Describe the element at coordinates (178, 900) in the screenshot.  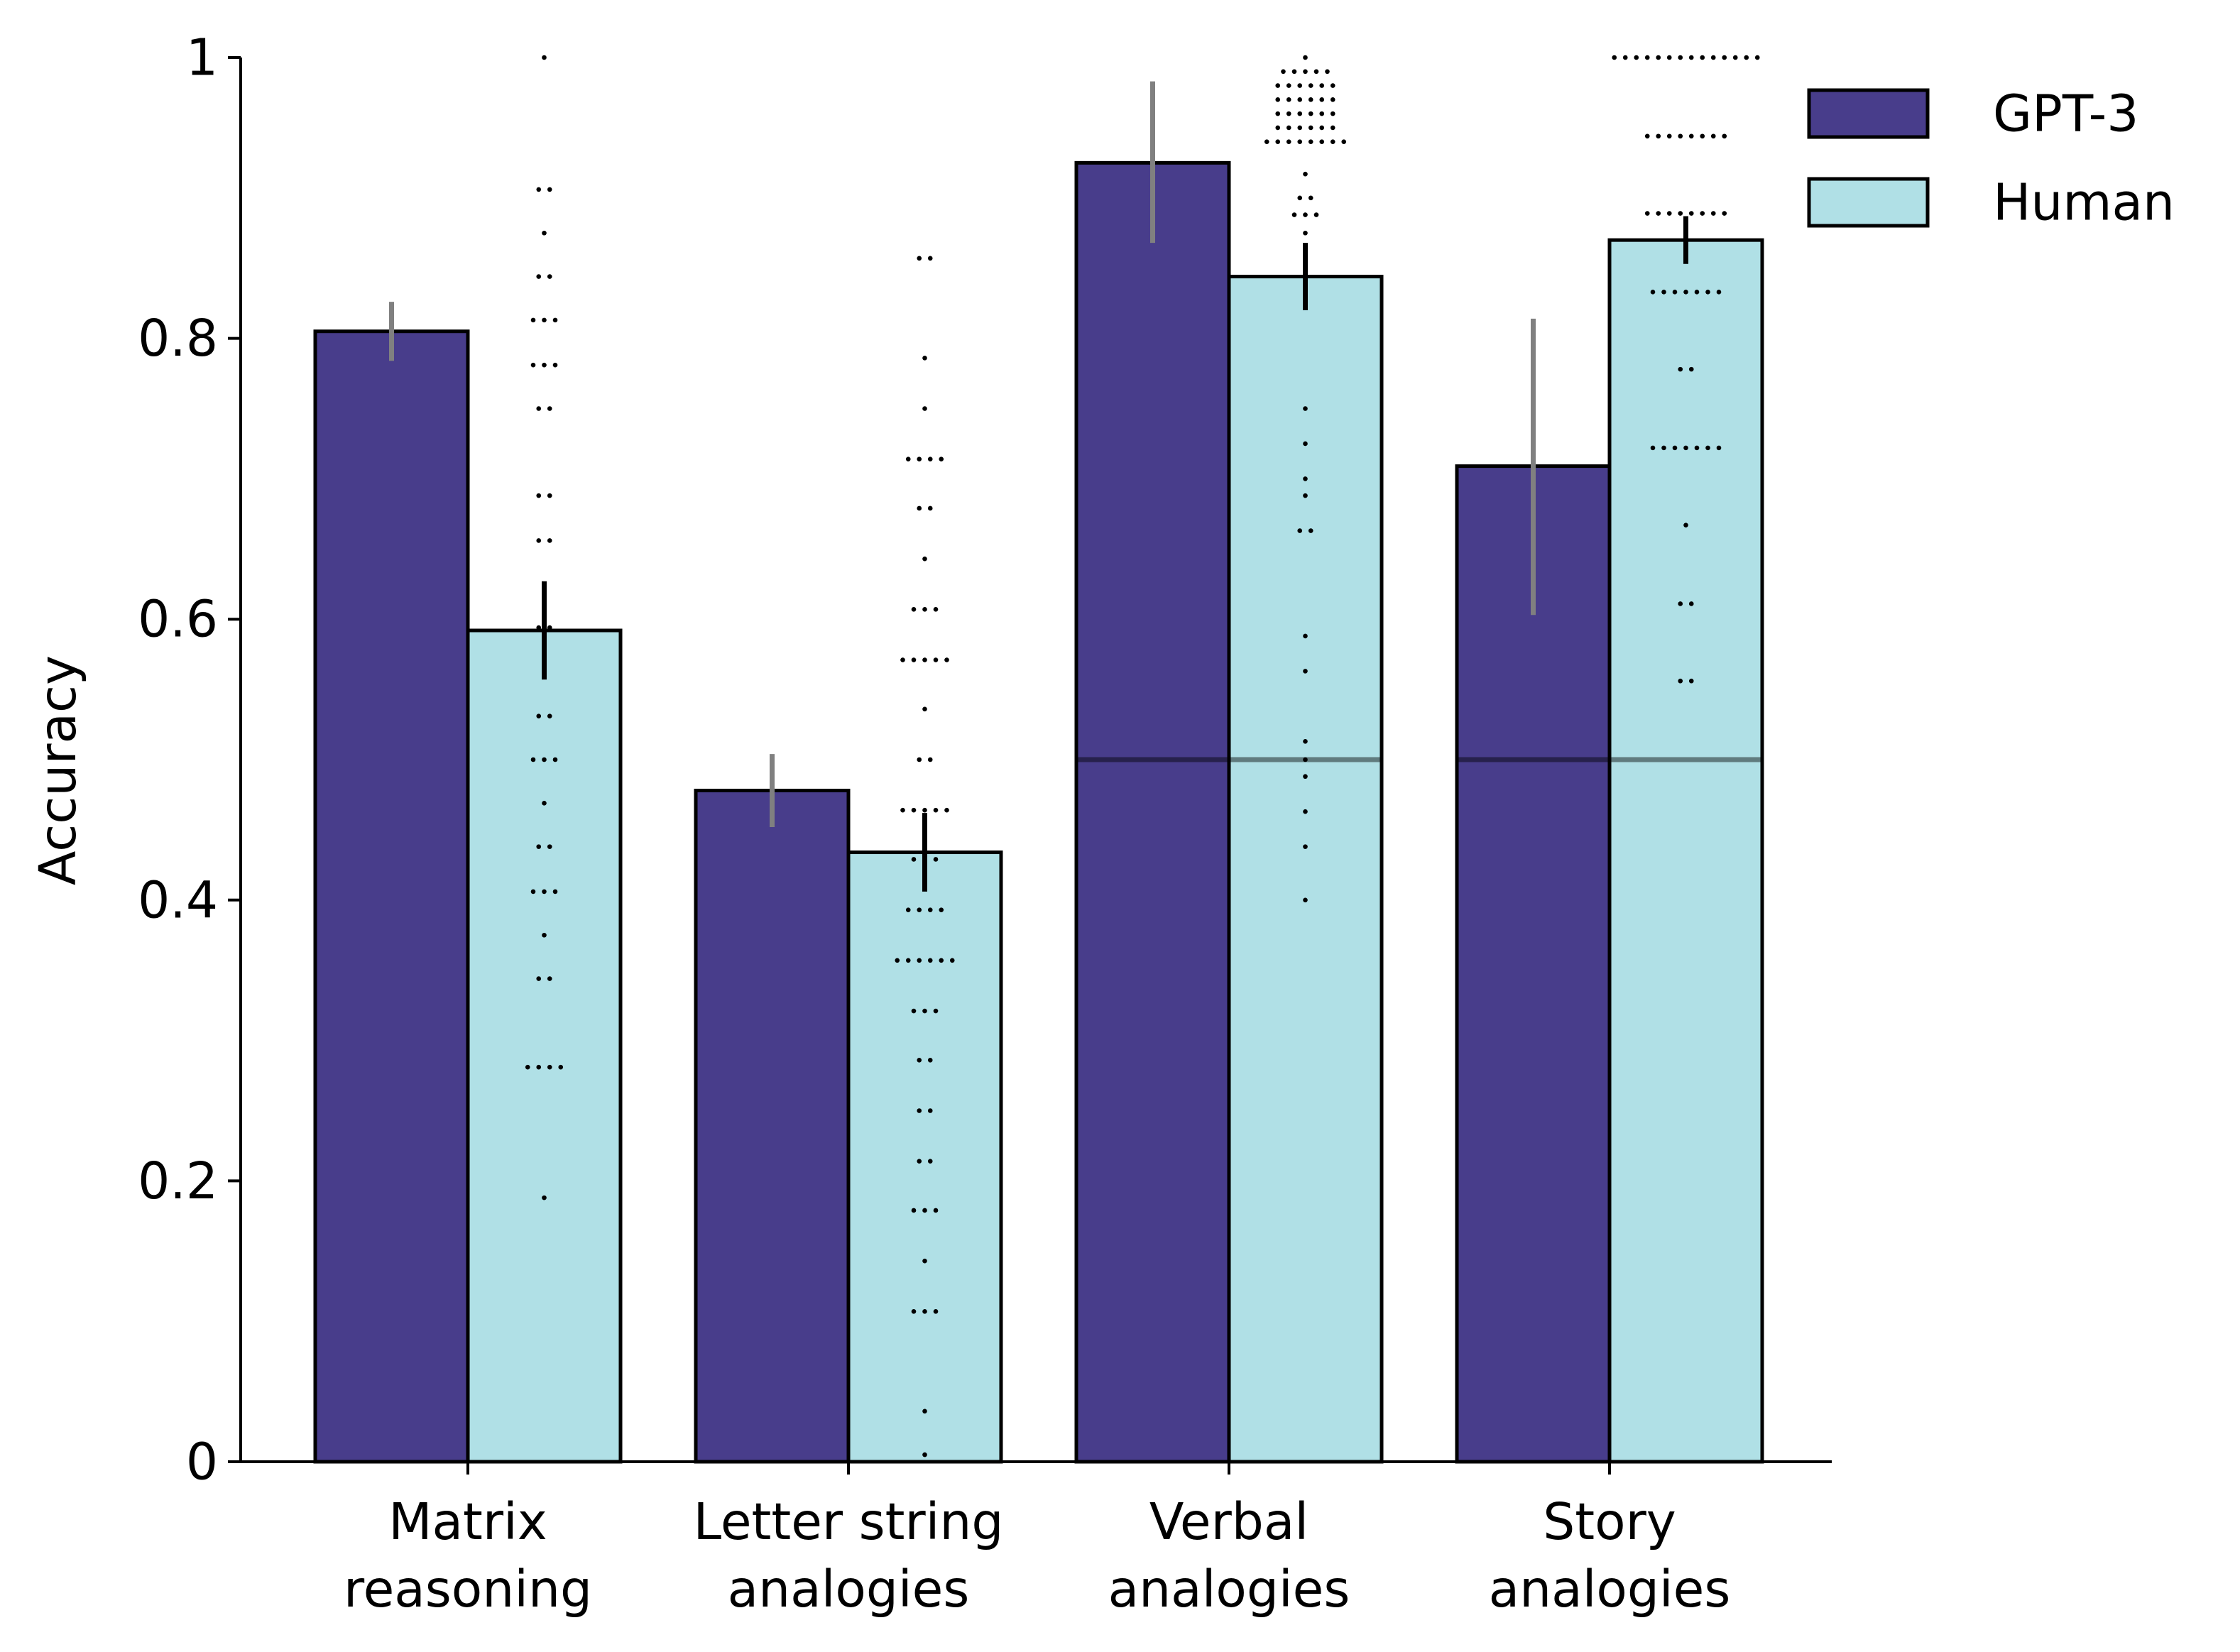
I see `y-tick-label-3: 0.4` at that location.